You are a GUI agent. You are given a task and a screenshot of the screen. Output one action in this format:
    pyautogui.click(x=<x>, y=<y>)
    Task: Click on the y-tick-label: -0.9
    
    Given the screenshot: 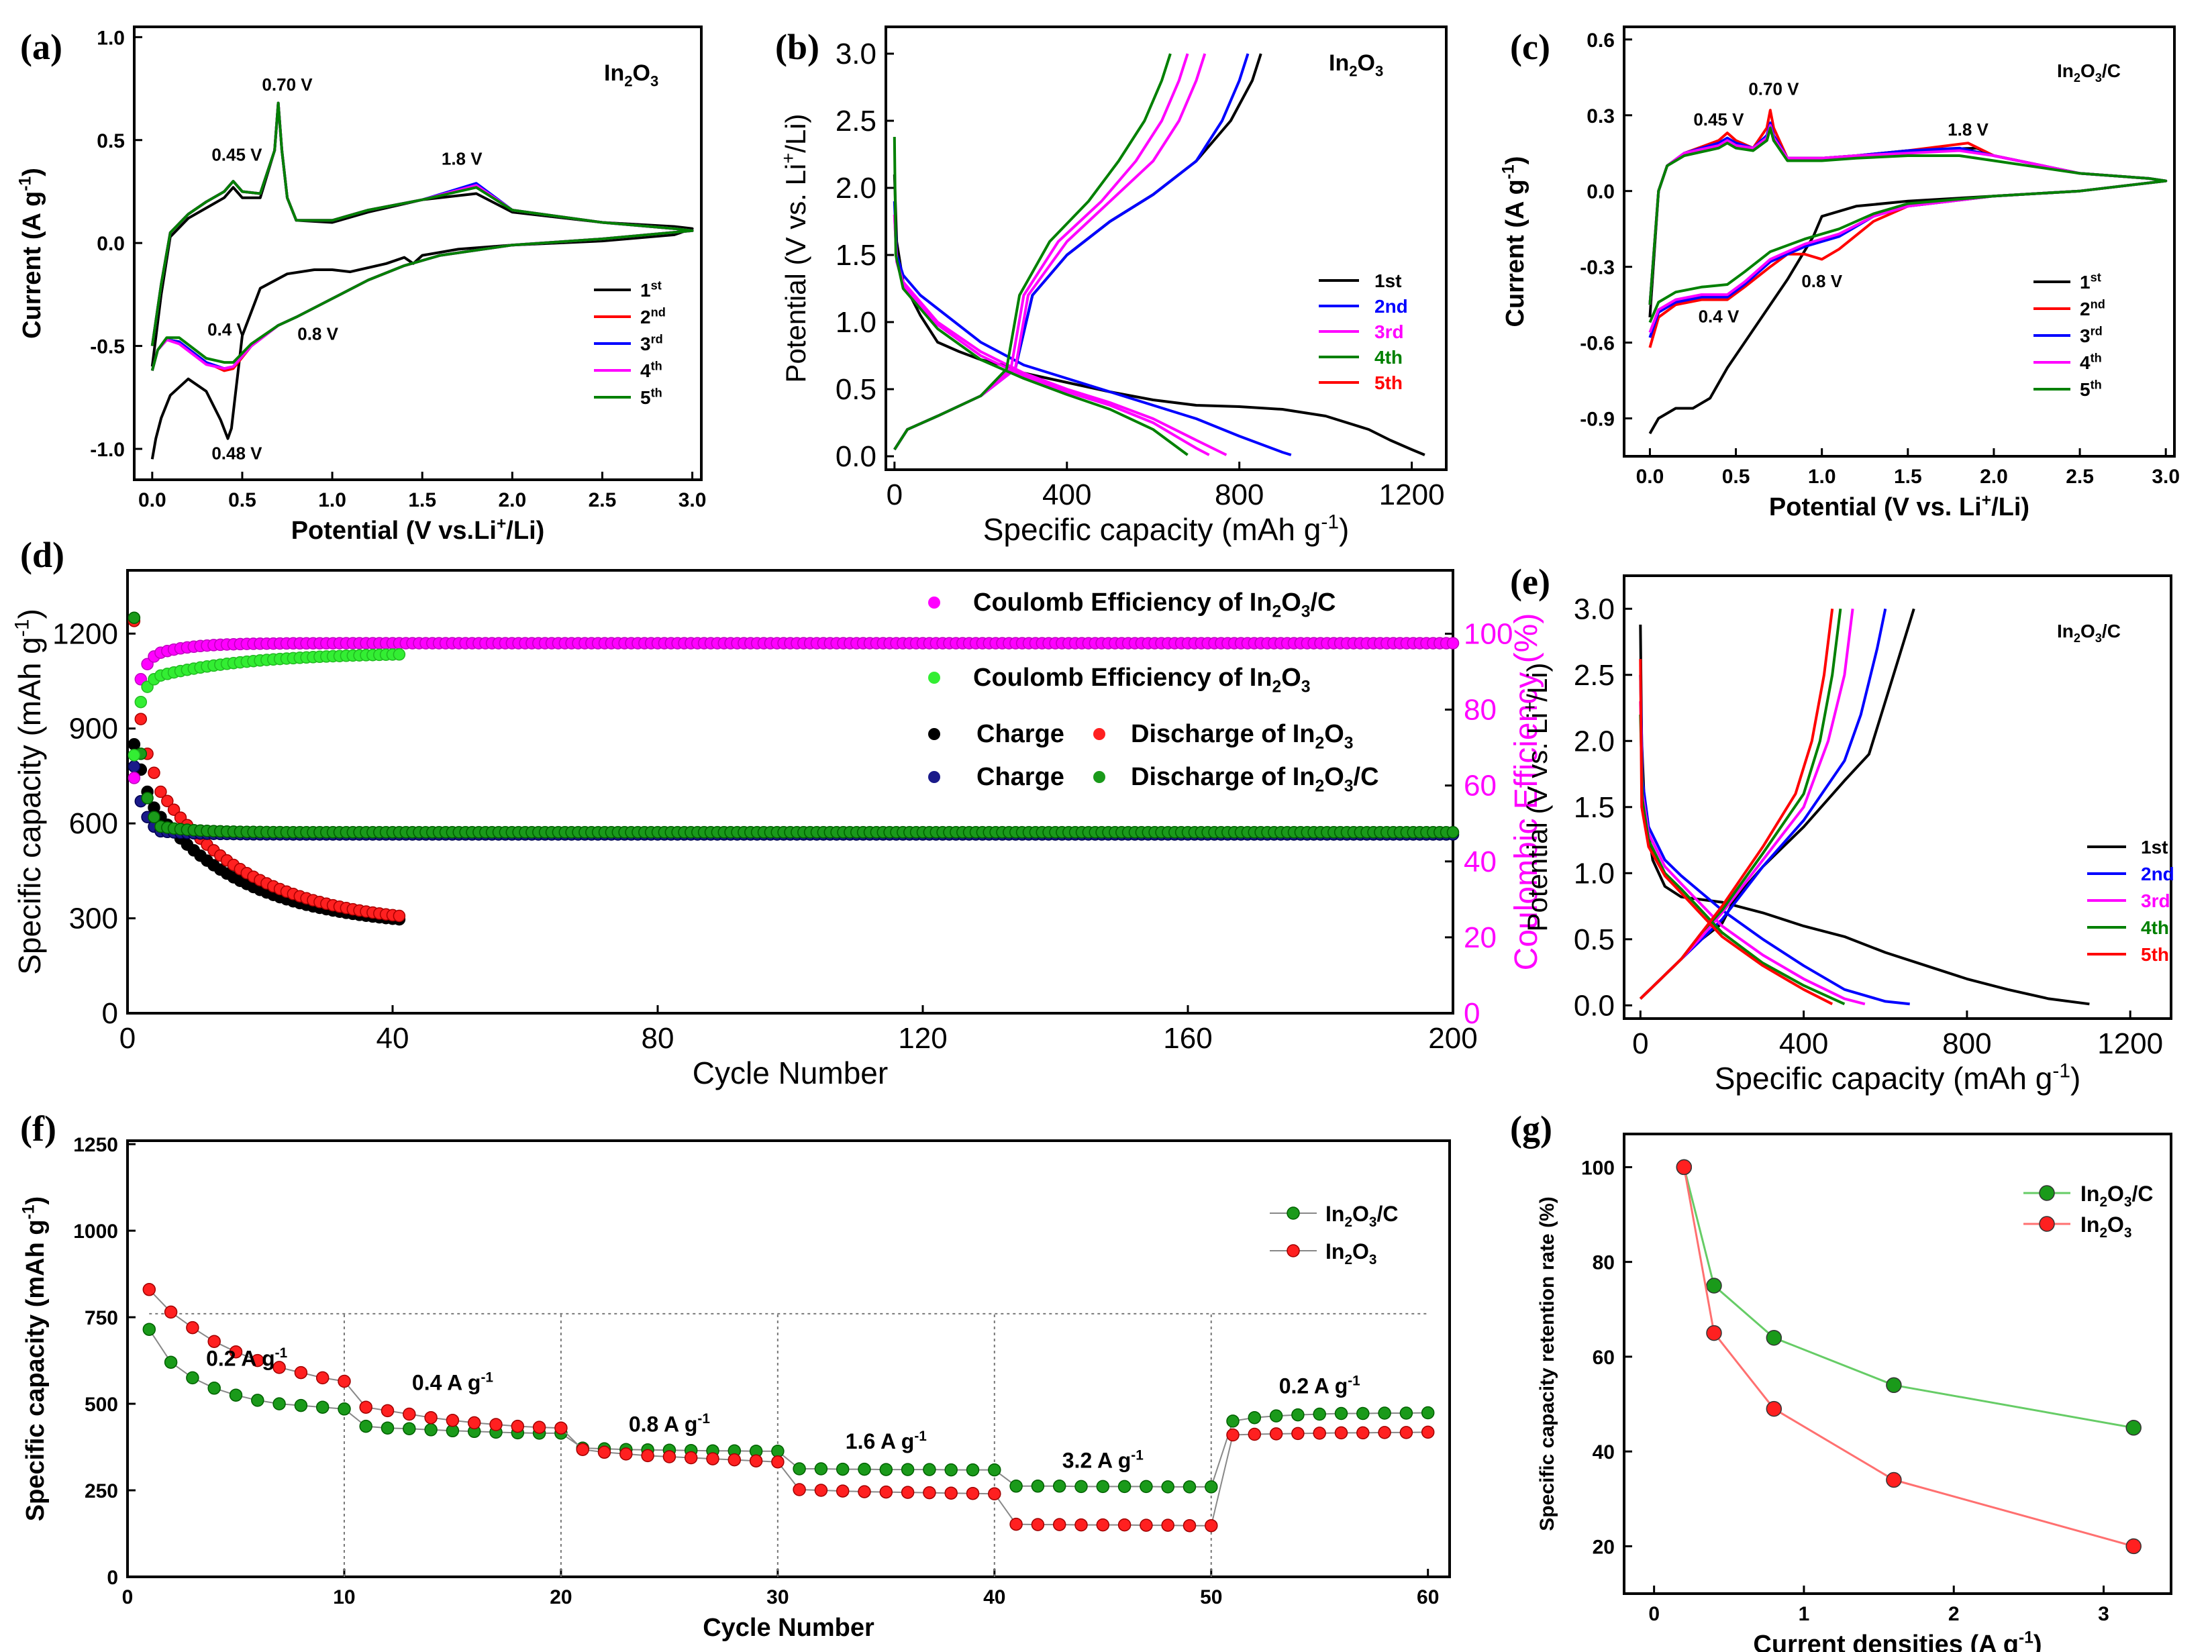 What is the action you would take?
    pyautogui.click(x=1598, y=420)
    